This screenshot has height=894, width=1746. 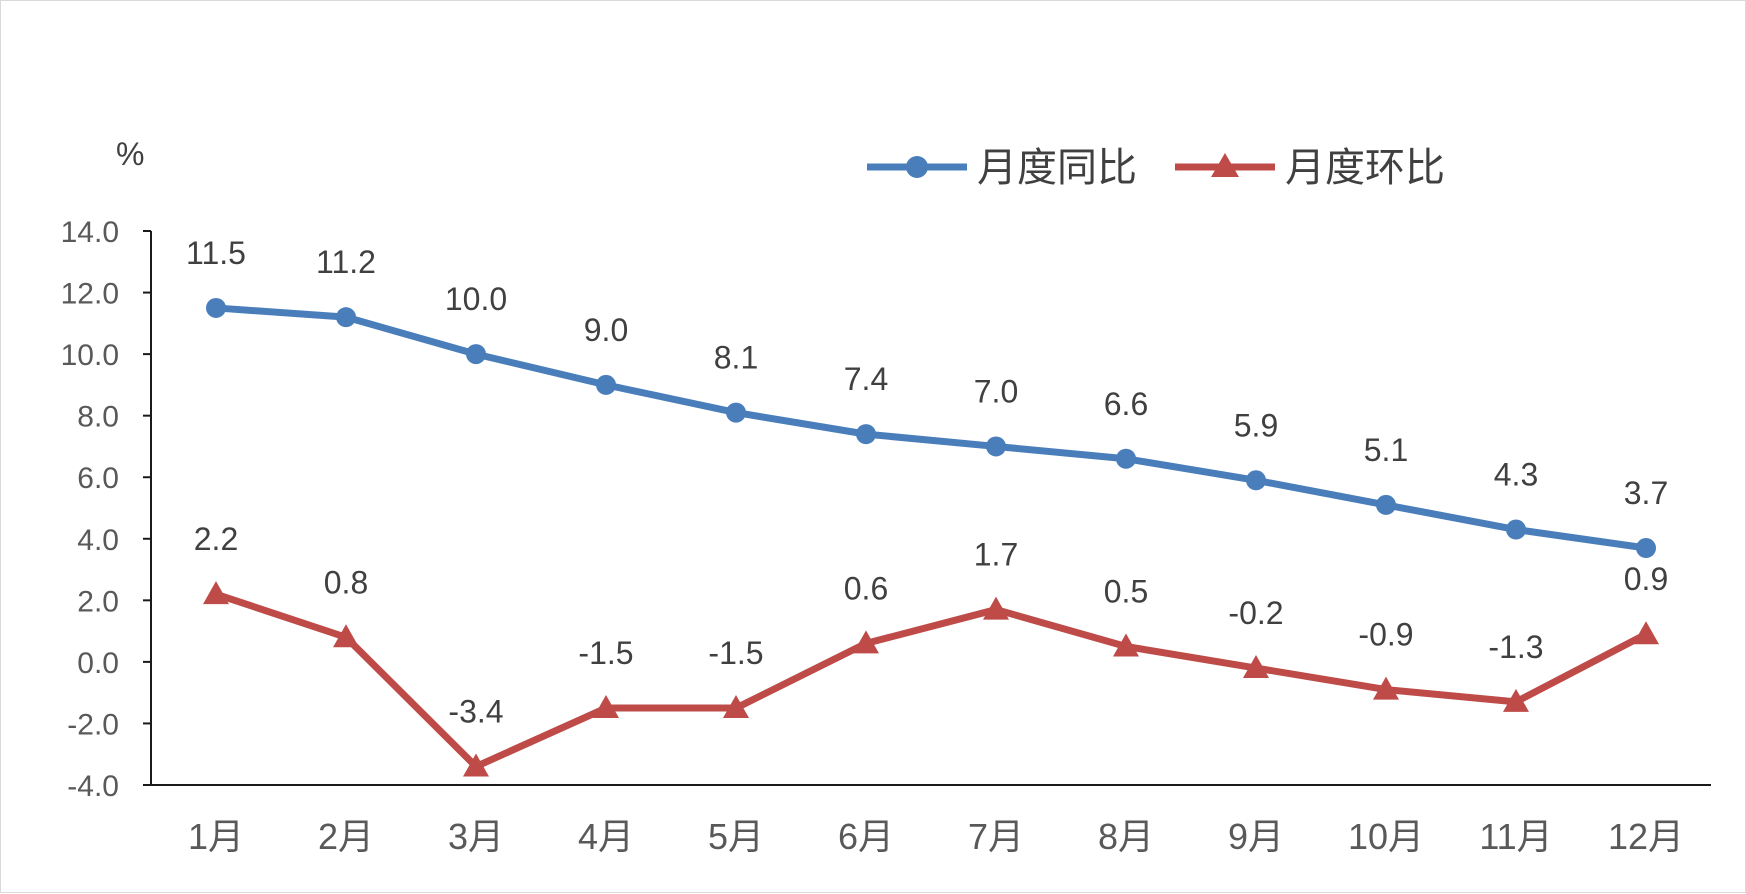 I want to click on x-tick-label: 5月, so click(x=736, y=836).